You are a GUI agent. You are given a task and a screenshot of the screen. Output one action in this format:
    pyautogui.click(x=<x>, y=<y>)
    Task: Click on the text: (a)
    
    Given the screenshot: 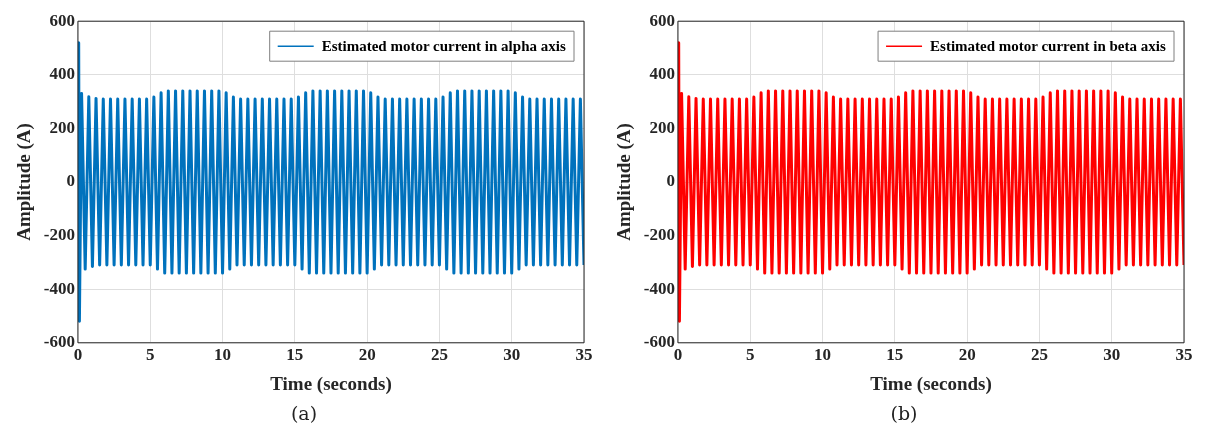 What is the action you would take?
    pyautogui.click(x=304, y=413)
    